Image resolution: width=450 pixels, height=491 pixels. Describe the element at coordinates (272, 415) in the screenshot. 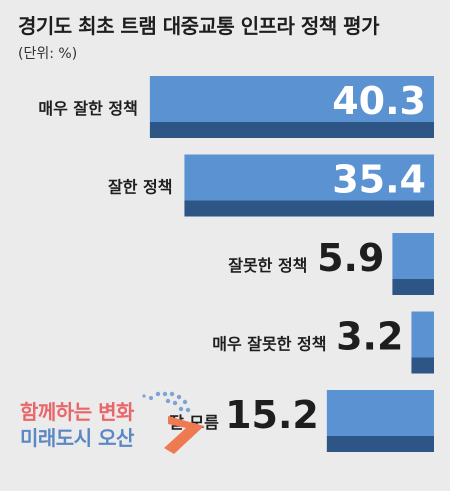

I see `value-label-5: 15.2` at that location.